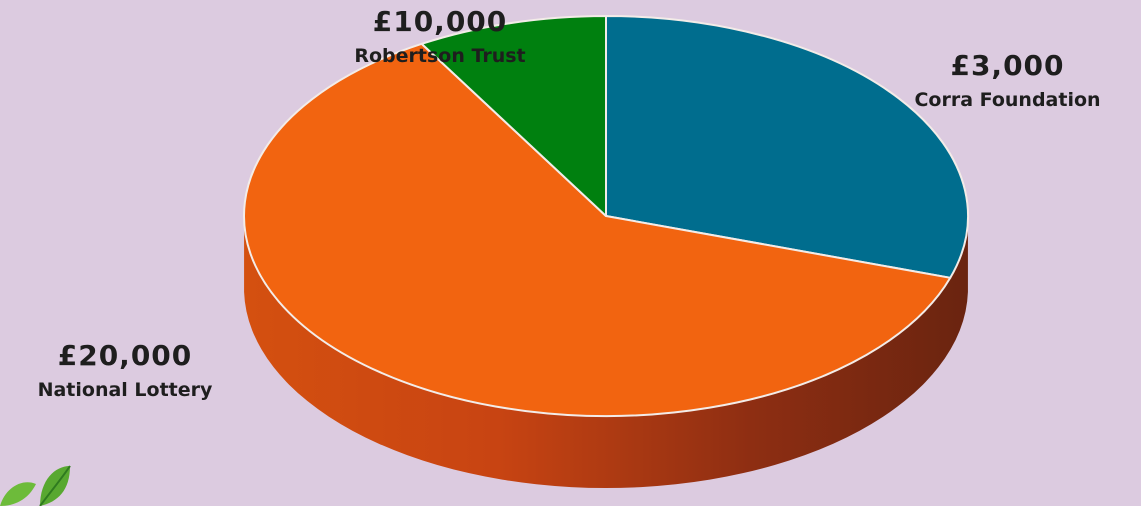  What do you see at coordinates (35, 485) in the screenshot?
I see `leaf-icon` at bounding box center [35, 485].